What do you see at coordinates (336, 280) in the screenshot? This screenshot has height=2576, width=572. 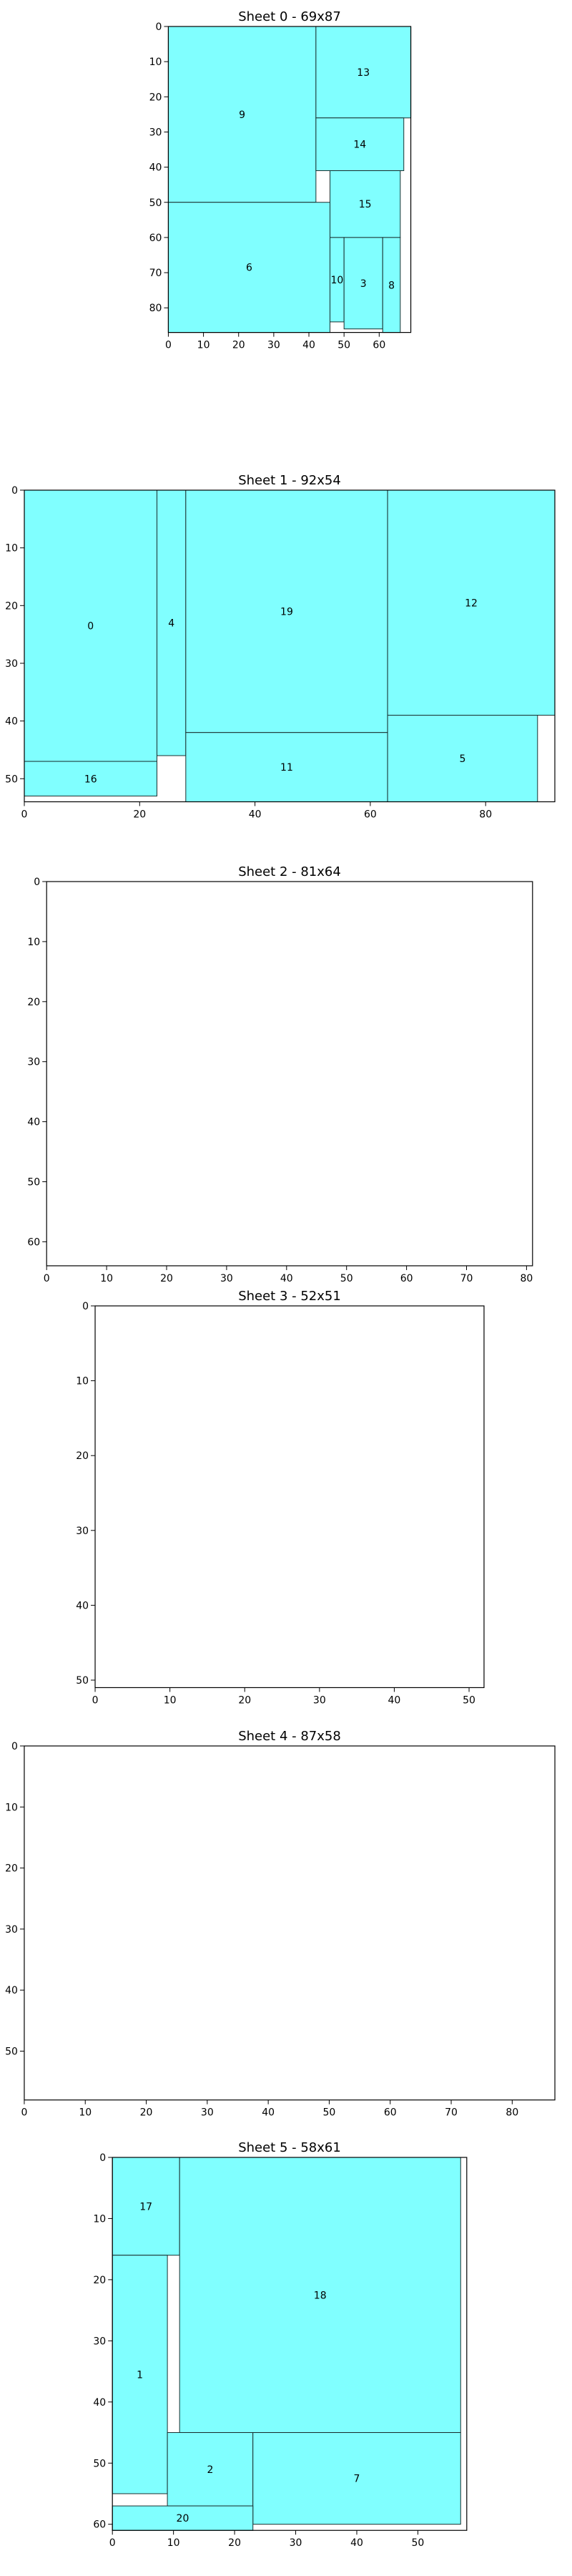 I see `piece-label: 10` at bounding box center [336, 280].